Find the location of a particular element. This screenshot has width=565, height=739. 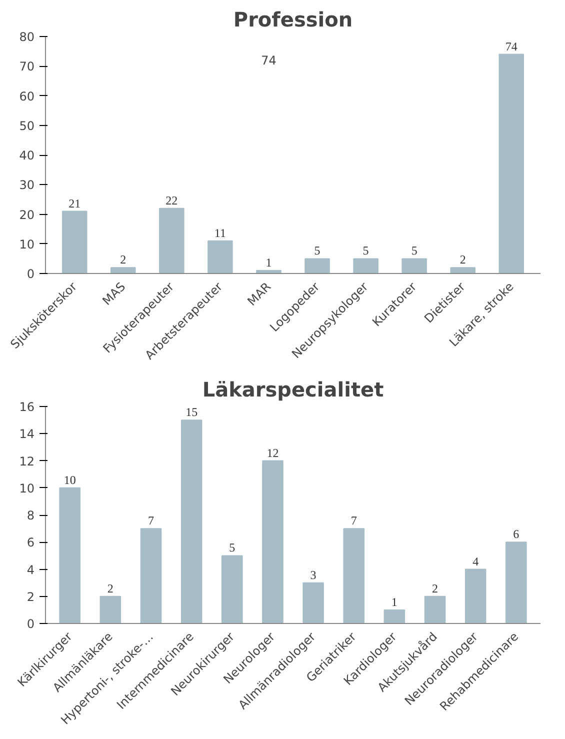

data-label: 74 is located at coordinates (511, 46).